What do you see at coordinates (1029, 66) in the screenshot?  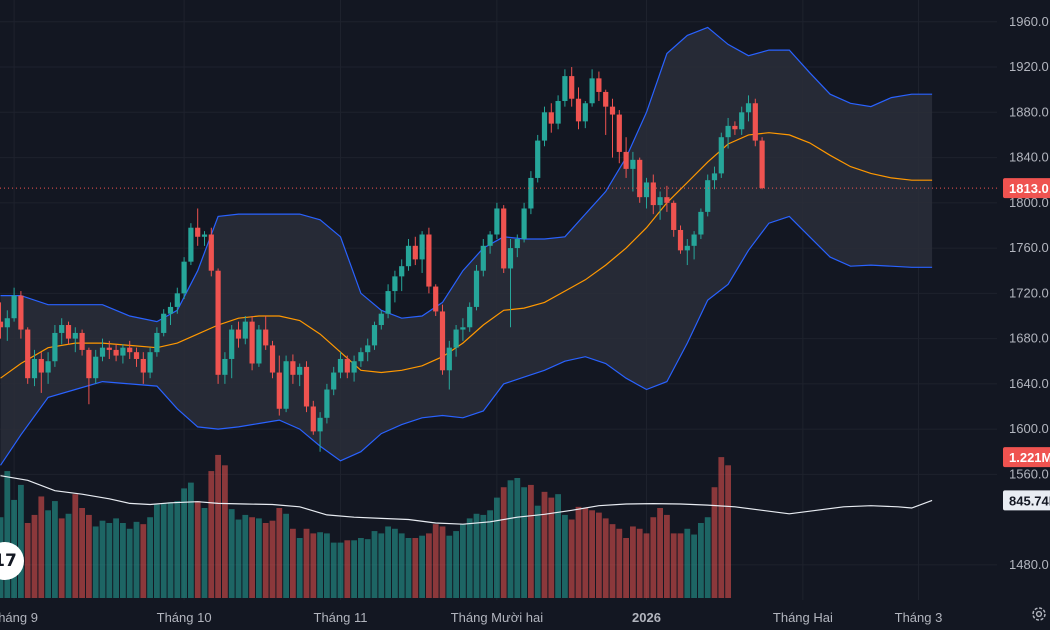 I see `price-tick-label: 1920.0` at bounding box center [1029, 66].